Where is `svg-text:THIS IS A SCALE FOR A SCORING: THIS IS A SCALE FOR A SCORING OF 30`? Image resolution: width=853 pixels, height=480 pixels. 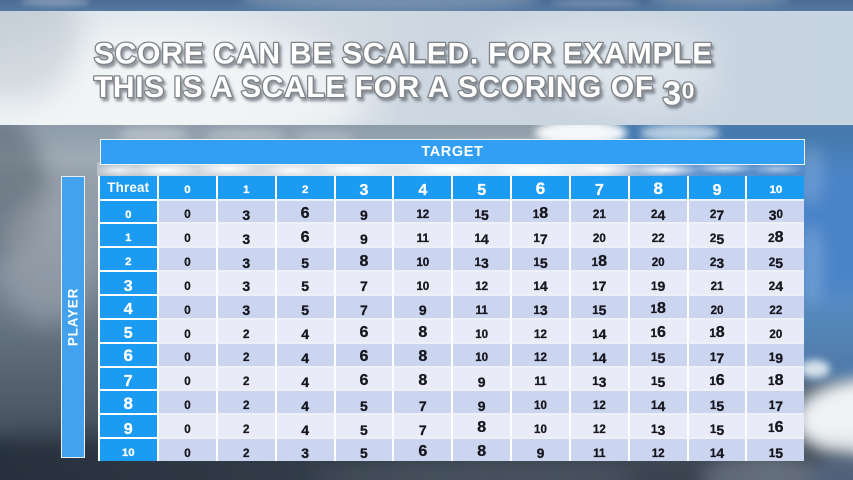 svg-text:THIS IS A SCALE FOR A SCORING: THIS IS A SCALE FOR A SCORING OF 30 is located at coordinates (394, 91).